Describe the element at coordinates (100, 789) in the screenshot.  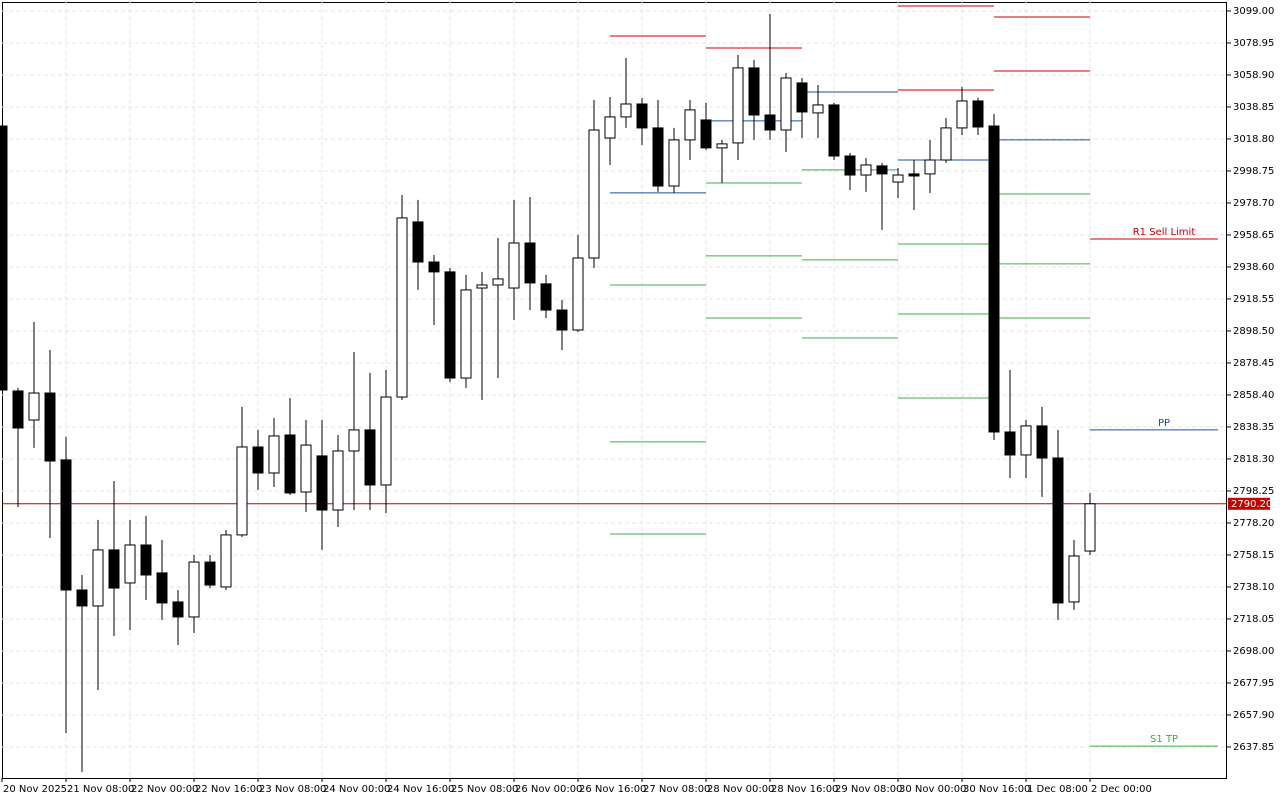
I see `x-tick-label: 21 Nov 08:00` at that location.